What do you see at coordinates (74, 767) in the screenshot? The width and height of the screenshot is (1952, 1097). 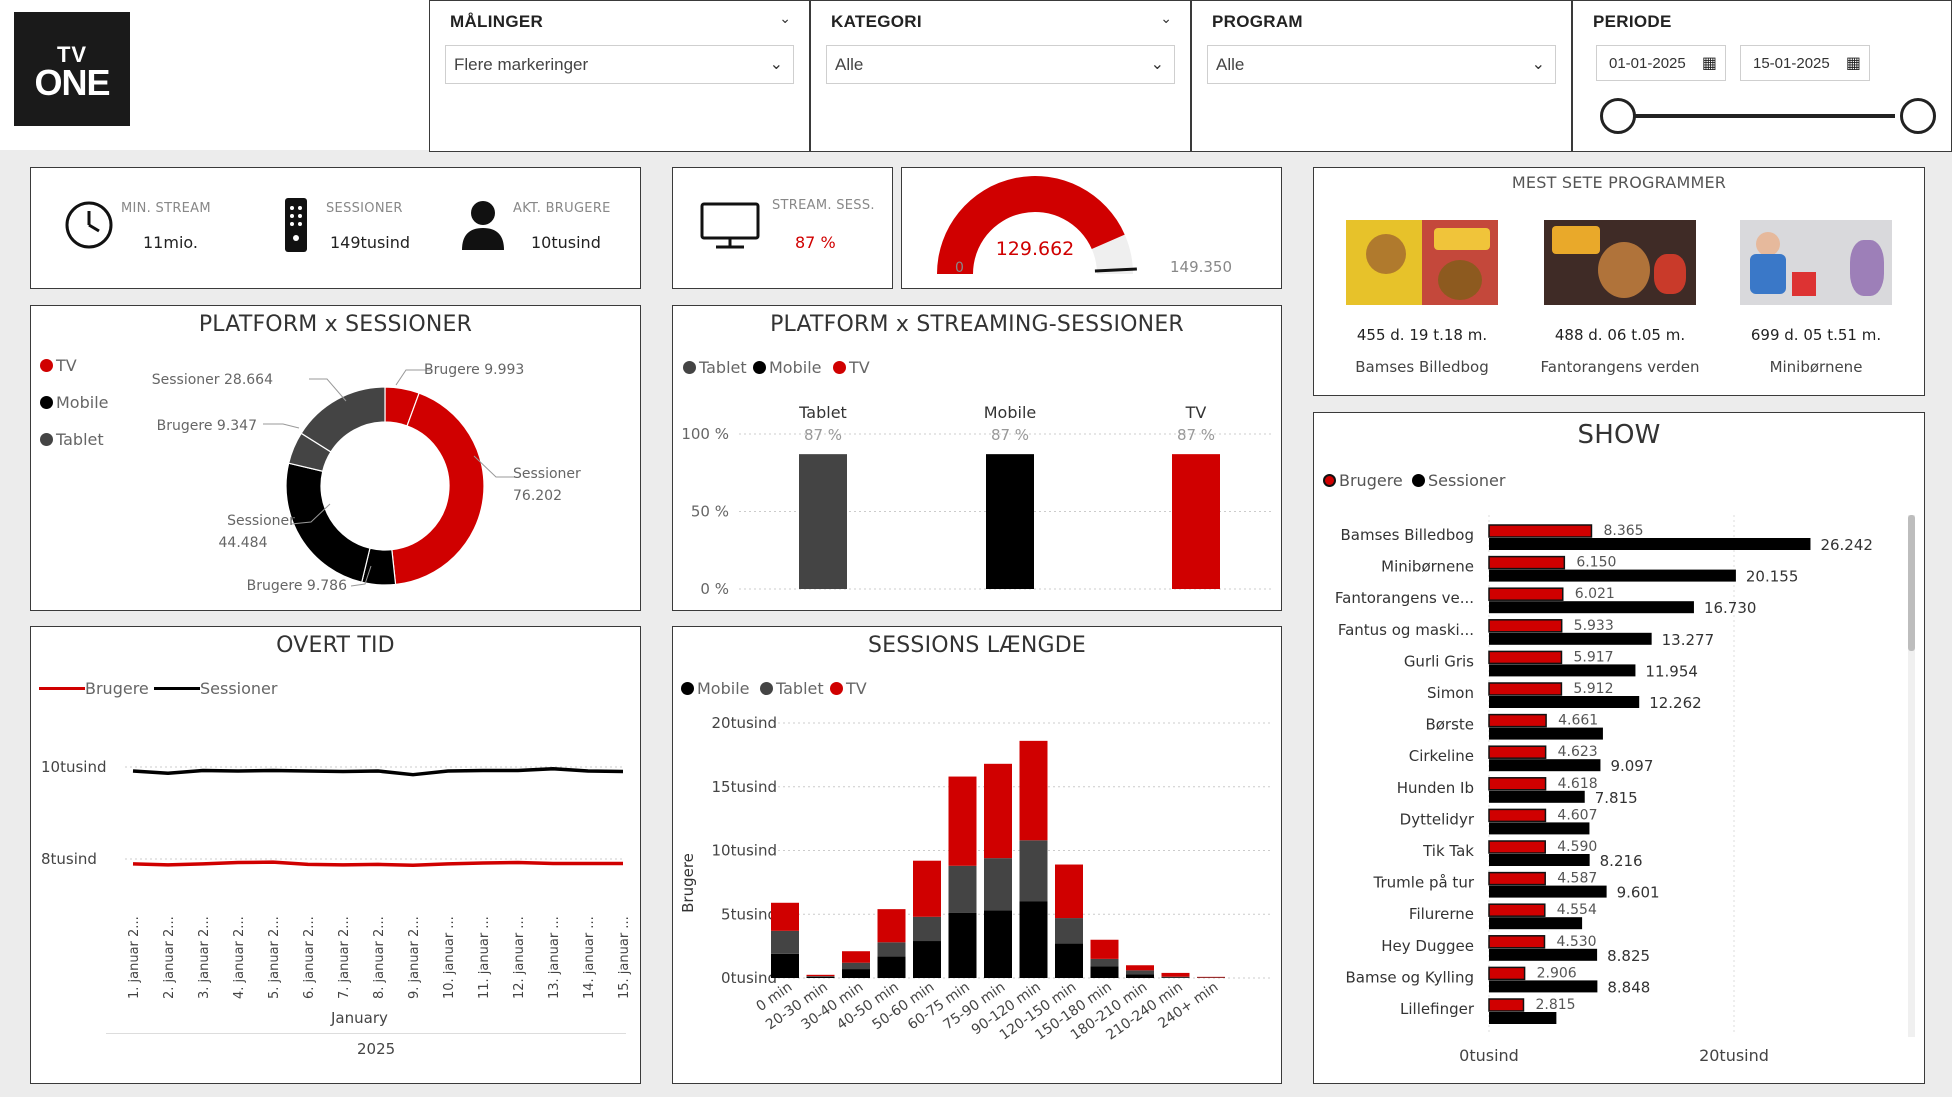 I see `y-tick-label: 10tusind` at bounding box center [74, 767].